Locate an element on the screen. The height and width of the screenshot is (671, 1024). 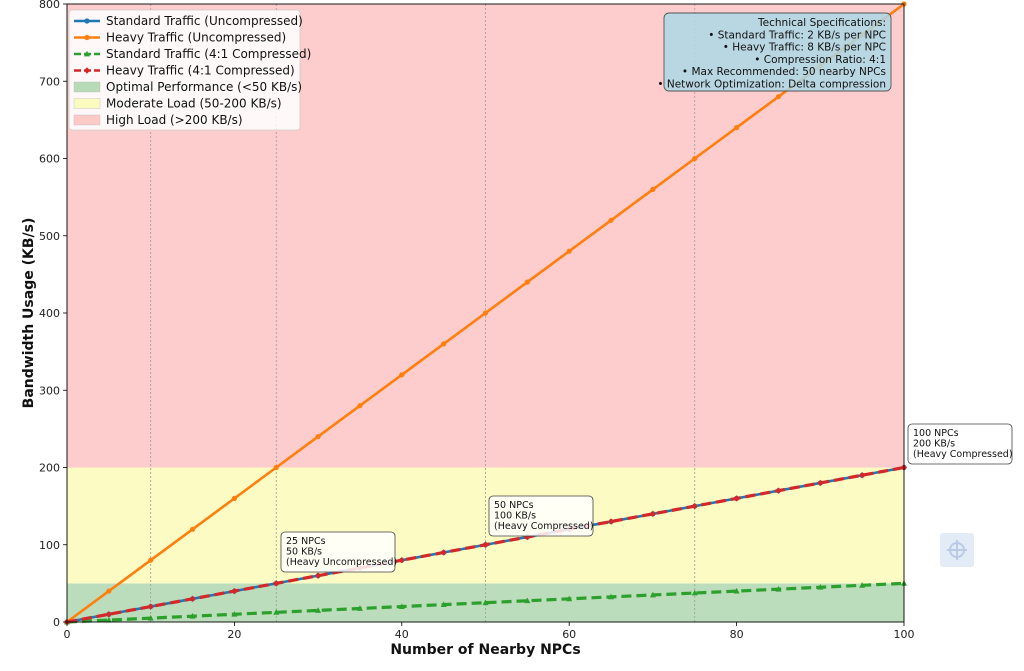
legend-item: Standard Traffic (4:1 Compressed) is located at coordinates (192, 54).